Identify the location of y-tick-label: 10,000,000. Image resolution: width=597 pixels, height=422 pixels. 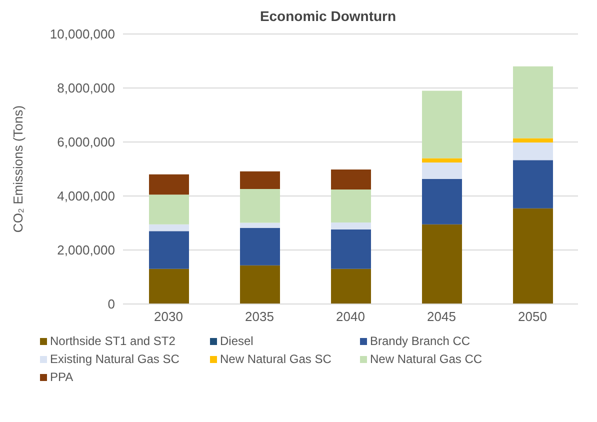
(82, 34).